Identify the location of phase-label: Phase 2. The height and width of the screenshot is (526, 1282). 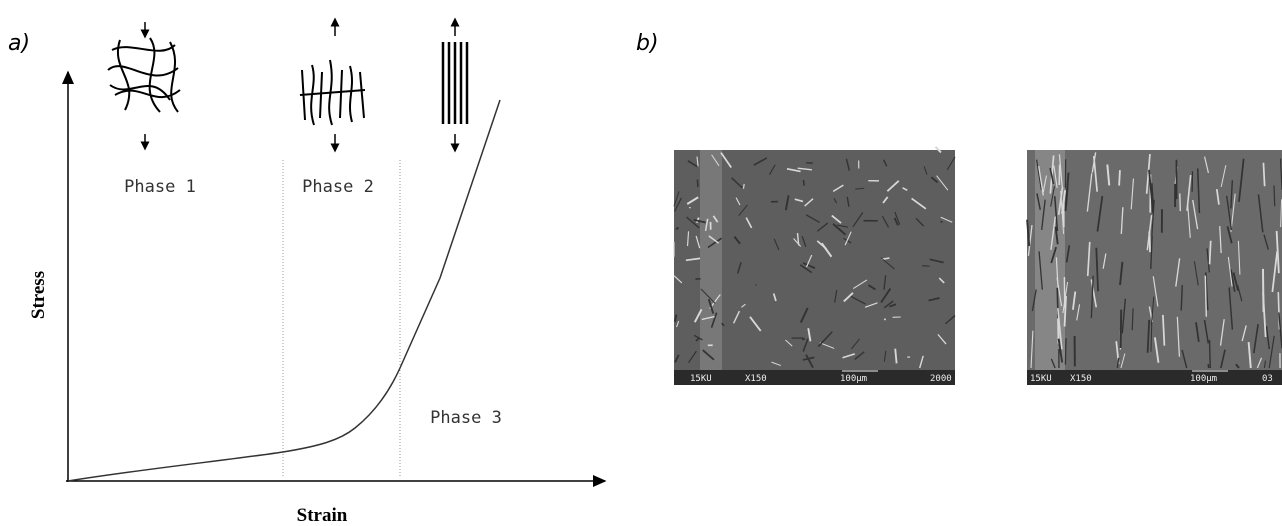
(338, 187).